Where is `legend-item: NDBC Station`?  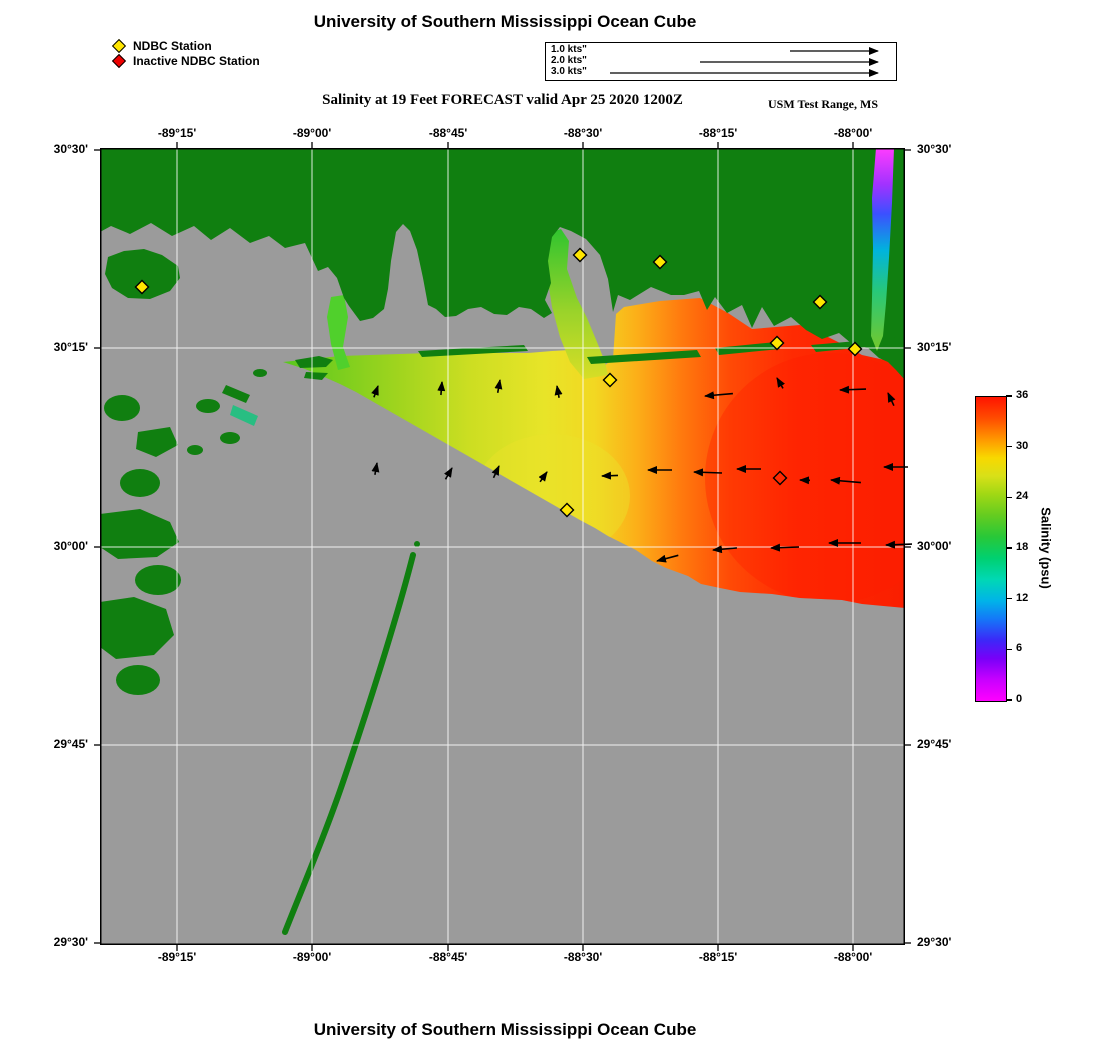 legend-item: NDBC Station is located at coordinates (185, 46).